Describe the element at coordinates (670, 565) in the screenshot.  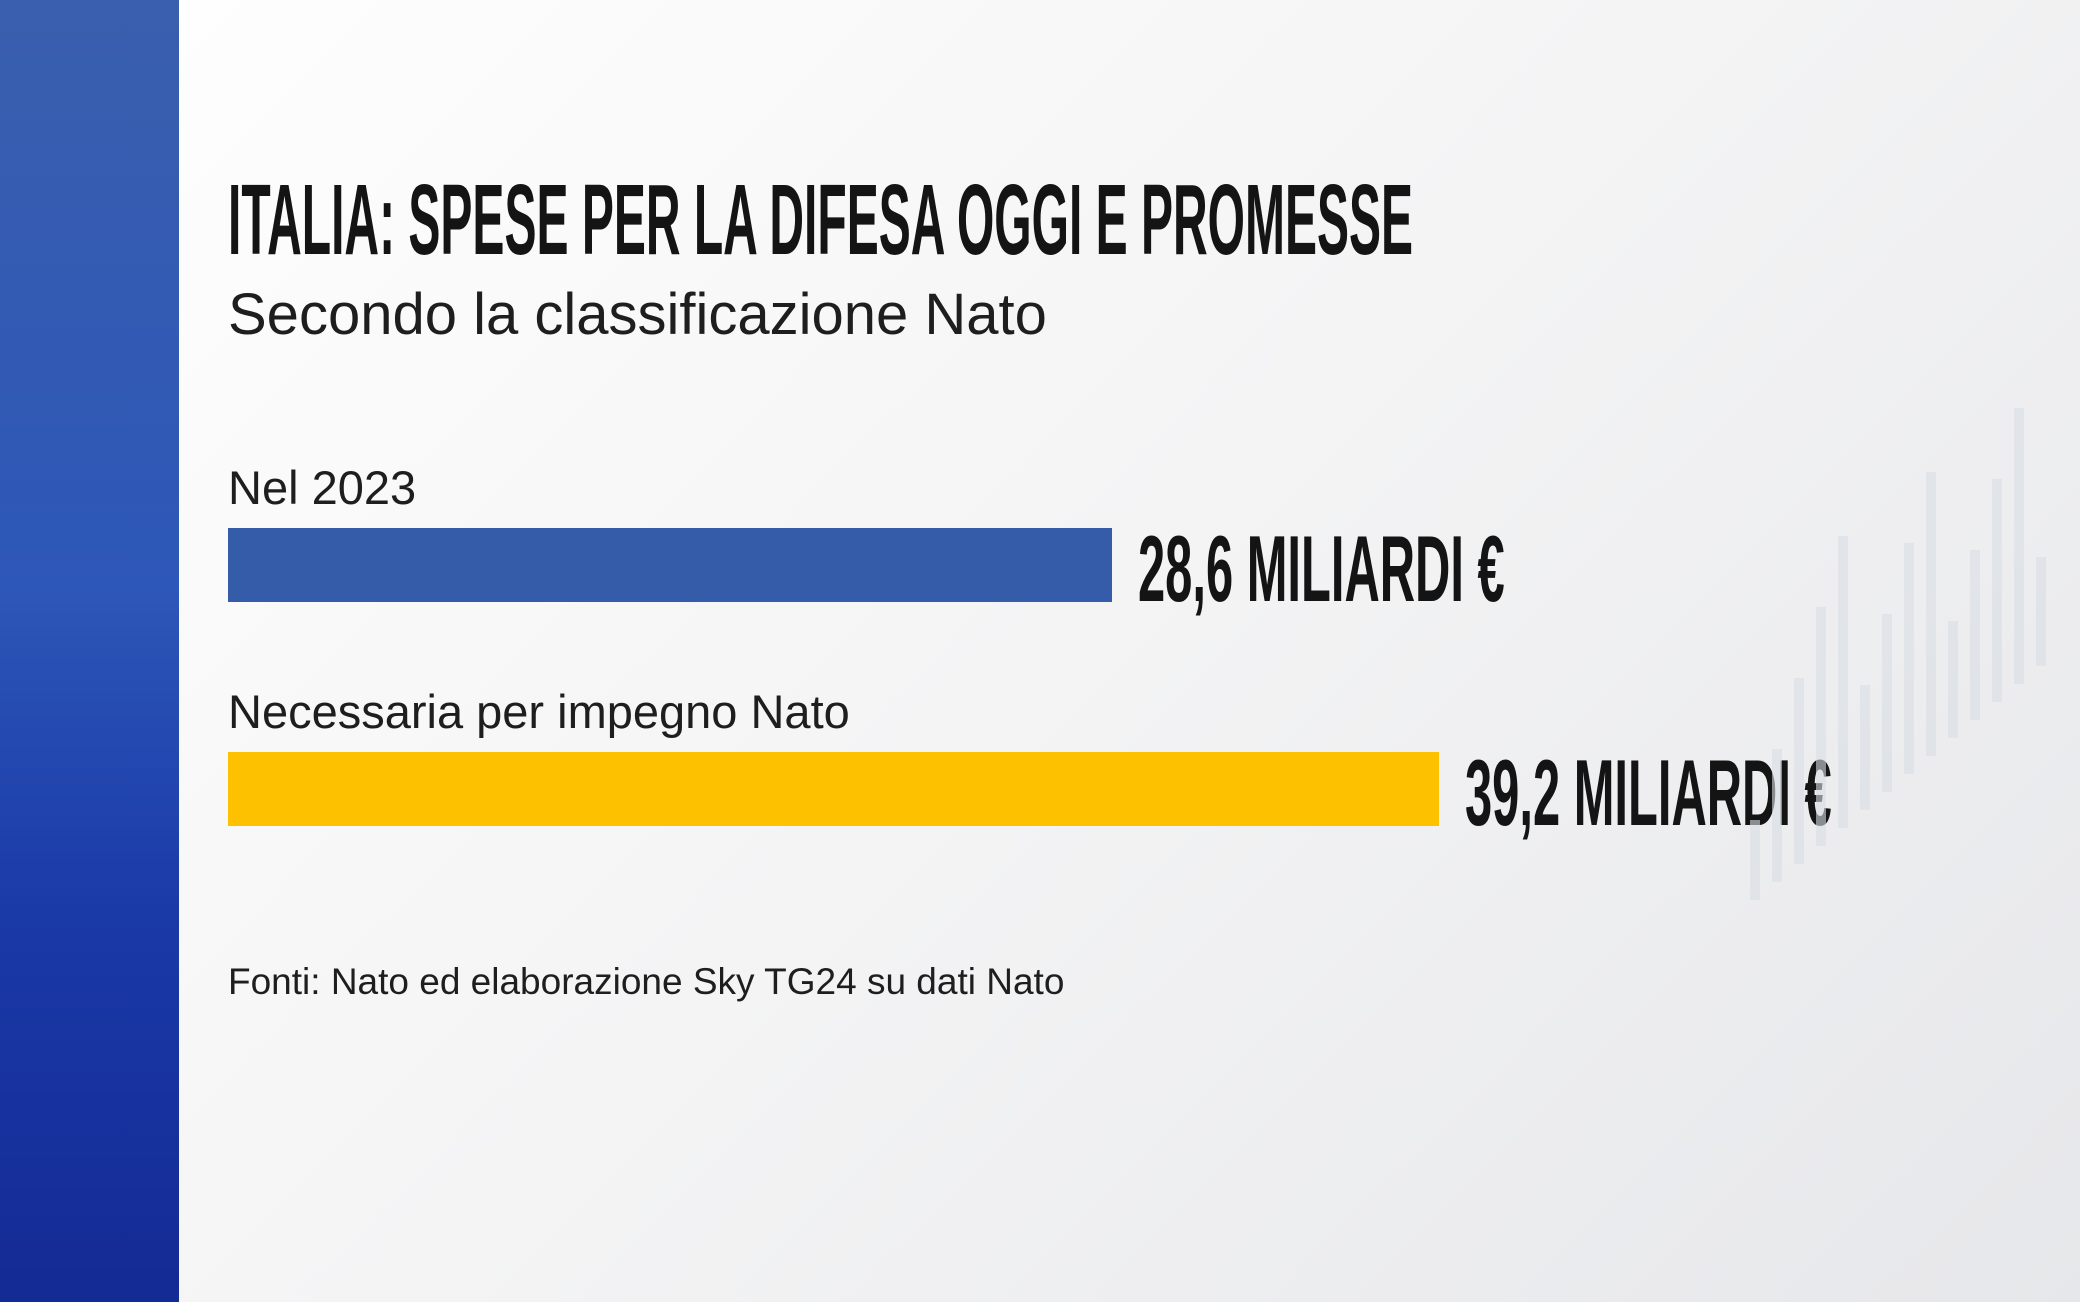
I see `bar-2023` at that location.